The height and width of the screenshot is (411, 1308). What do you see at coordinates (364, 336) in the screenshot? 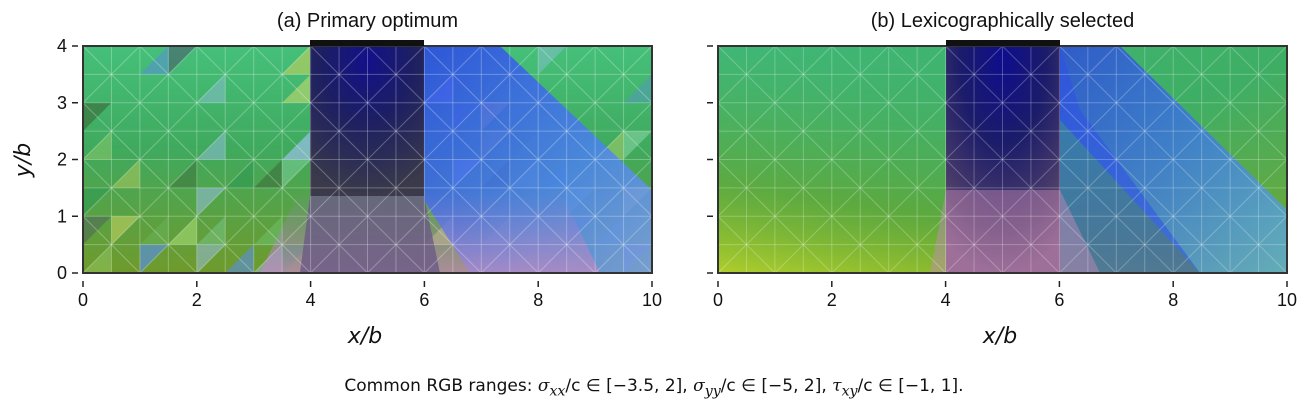
I see `x-axis-label: x/b` at bounding box center [364, 336].